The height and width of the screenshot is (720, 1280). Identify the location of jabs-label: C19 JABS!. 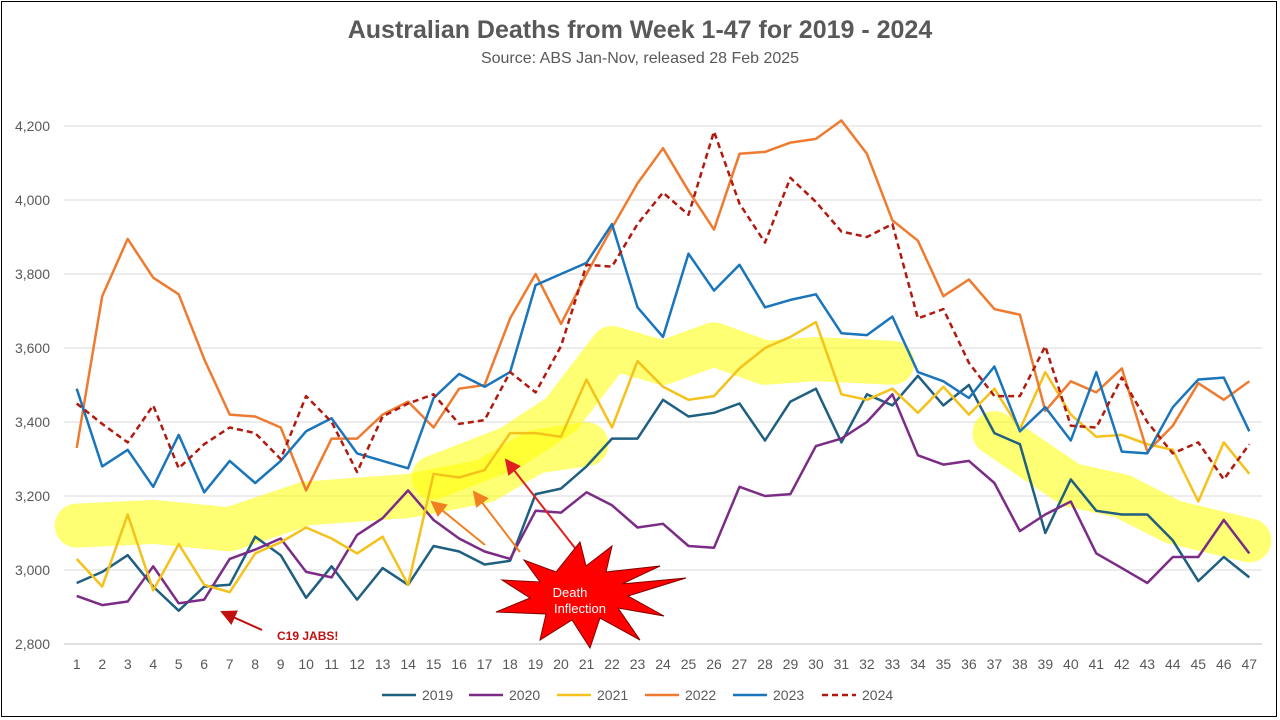
(307, 636).